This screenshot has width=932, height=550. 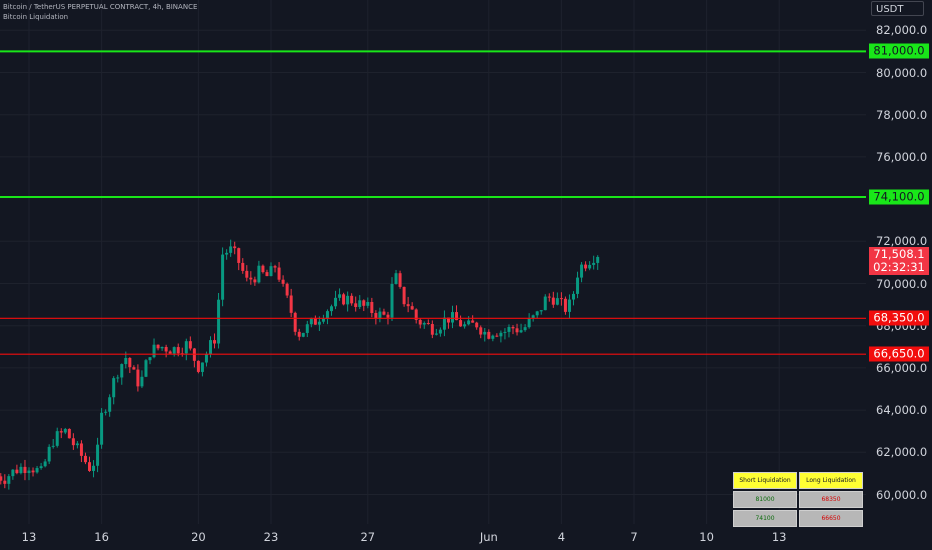 I want to click on short-level-price-label: 74,100.0, so click(x=899, y=197).